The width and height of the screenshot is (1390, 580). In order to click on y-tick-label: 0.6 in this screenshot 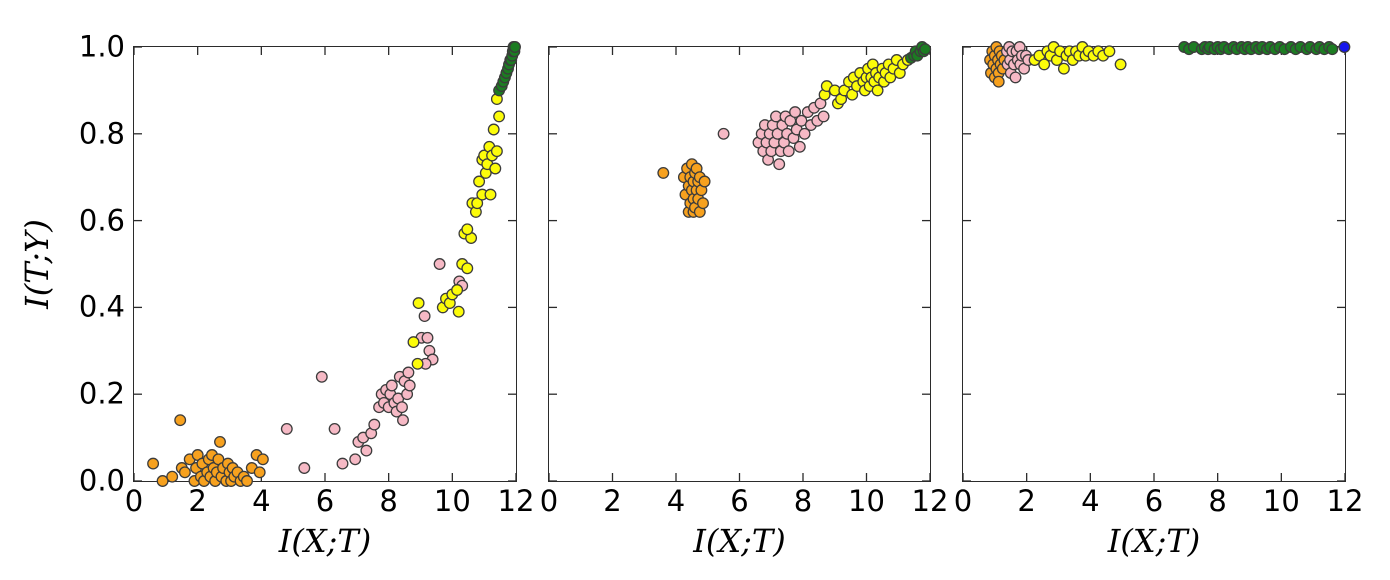, I will do `click(101, 220)`.